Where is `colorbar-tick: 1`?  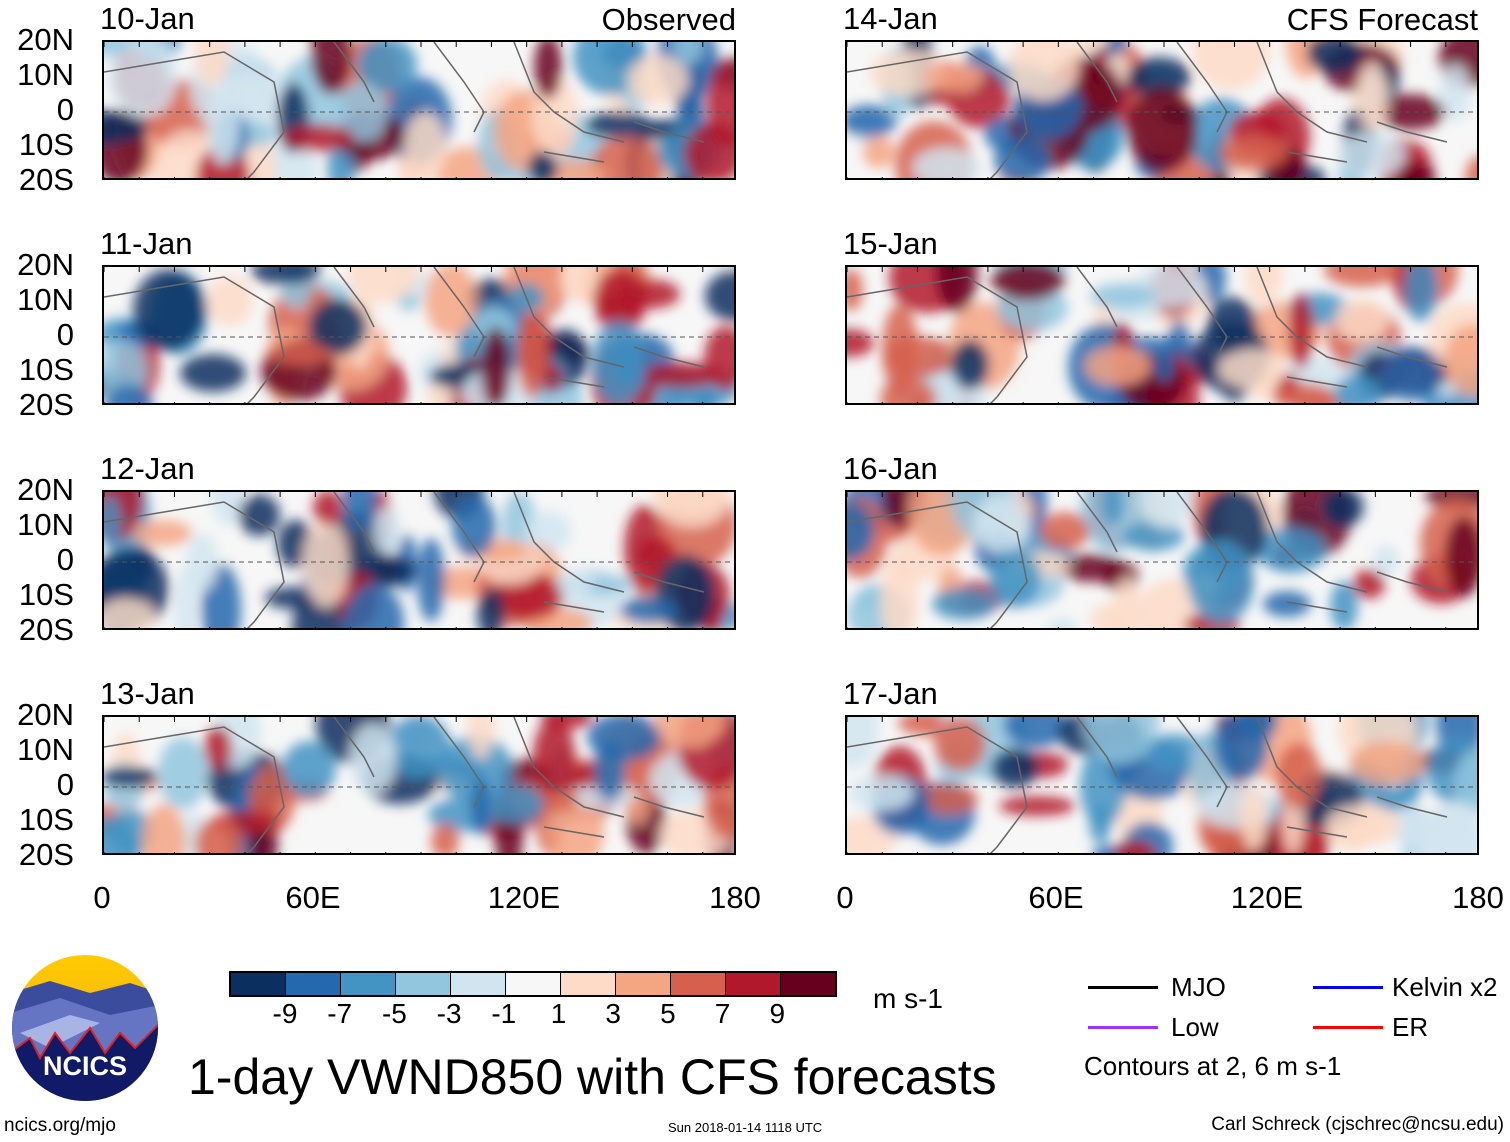 colorbar-tick: 1 is located at coordinates (558, 1013).